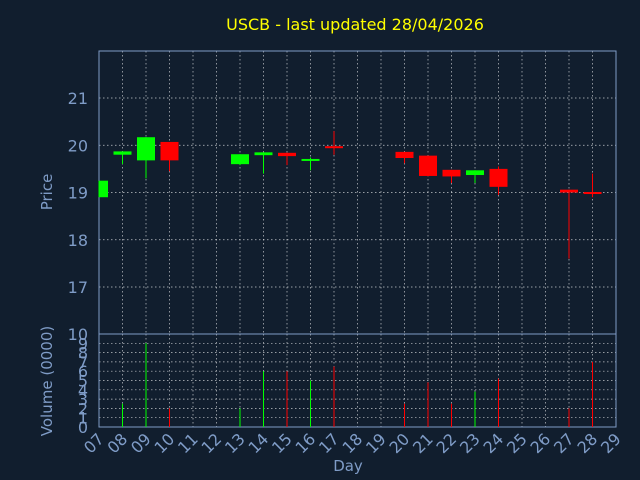 The width and height of the screenshot is (640, 480). I want to click on price-tick-label: 20, so click(78, 145).